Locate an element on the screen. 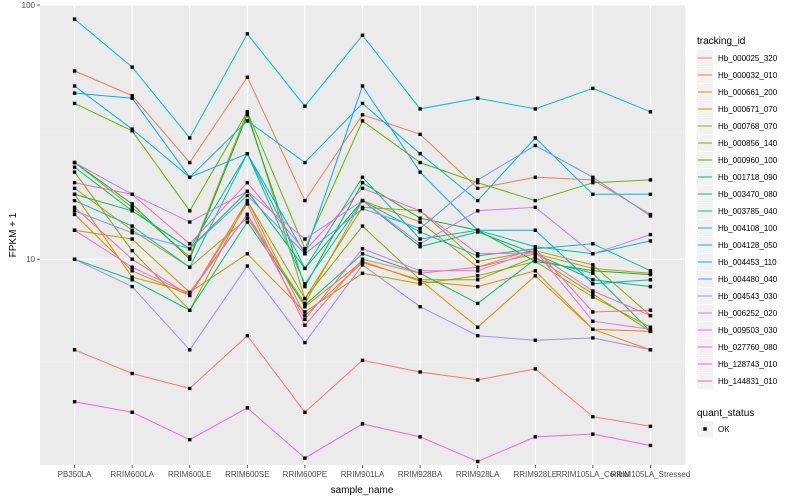 The height and width of the screenshot is (500, 800). x-tick-label-10: RRIM105LA_Stressed is located at coordinates (651, 474).